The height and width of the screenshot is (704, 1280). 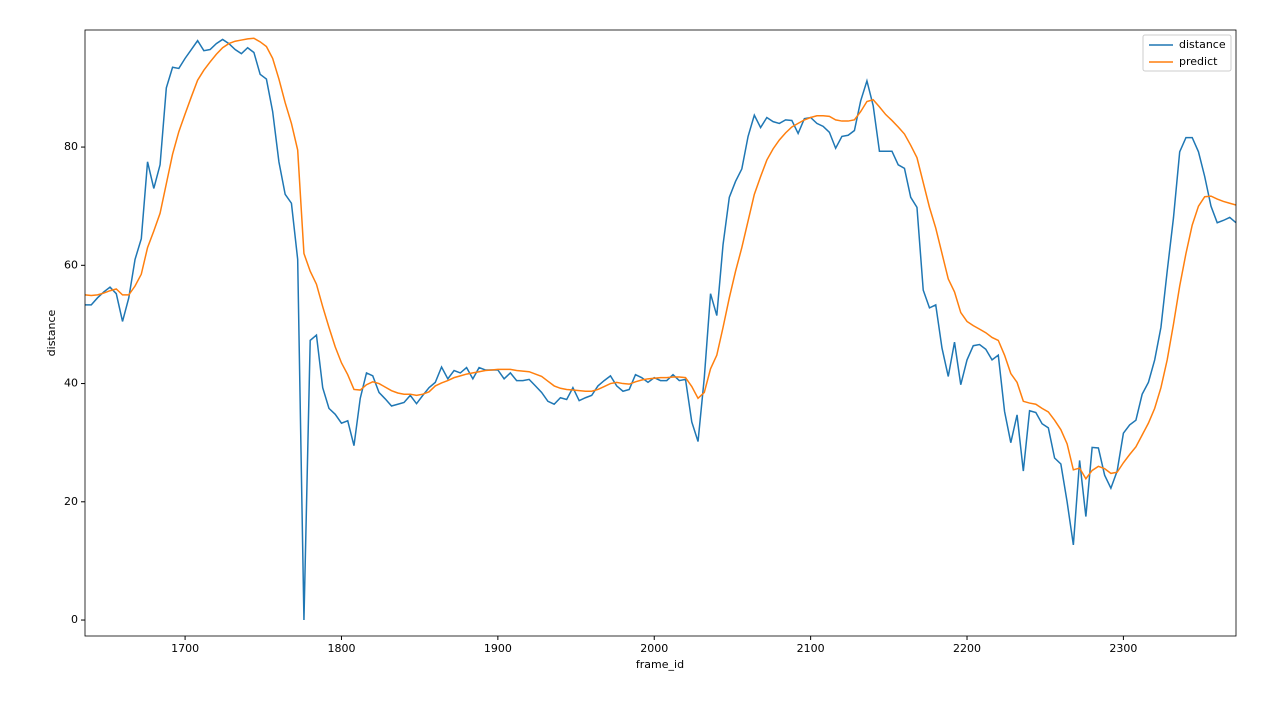 I want to click on x-tick-label: 1800, so click(x=341, y=648).